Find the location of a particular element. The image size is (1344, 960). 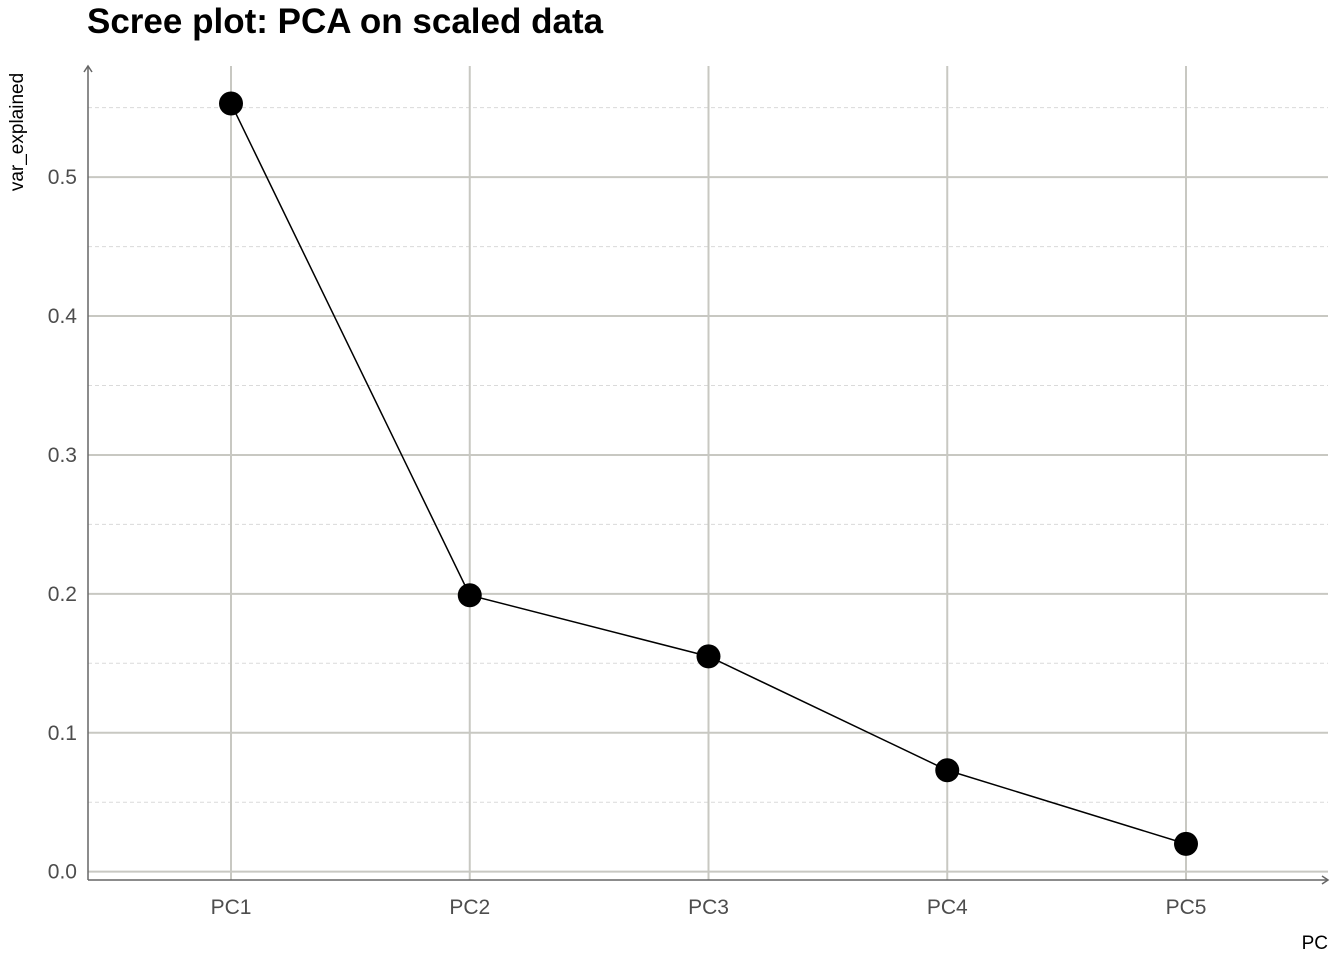

data-point-pc5 is located at coordinates (1186, 843).